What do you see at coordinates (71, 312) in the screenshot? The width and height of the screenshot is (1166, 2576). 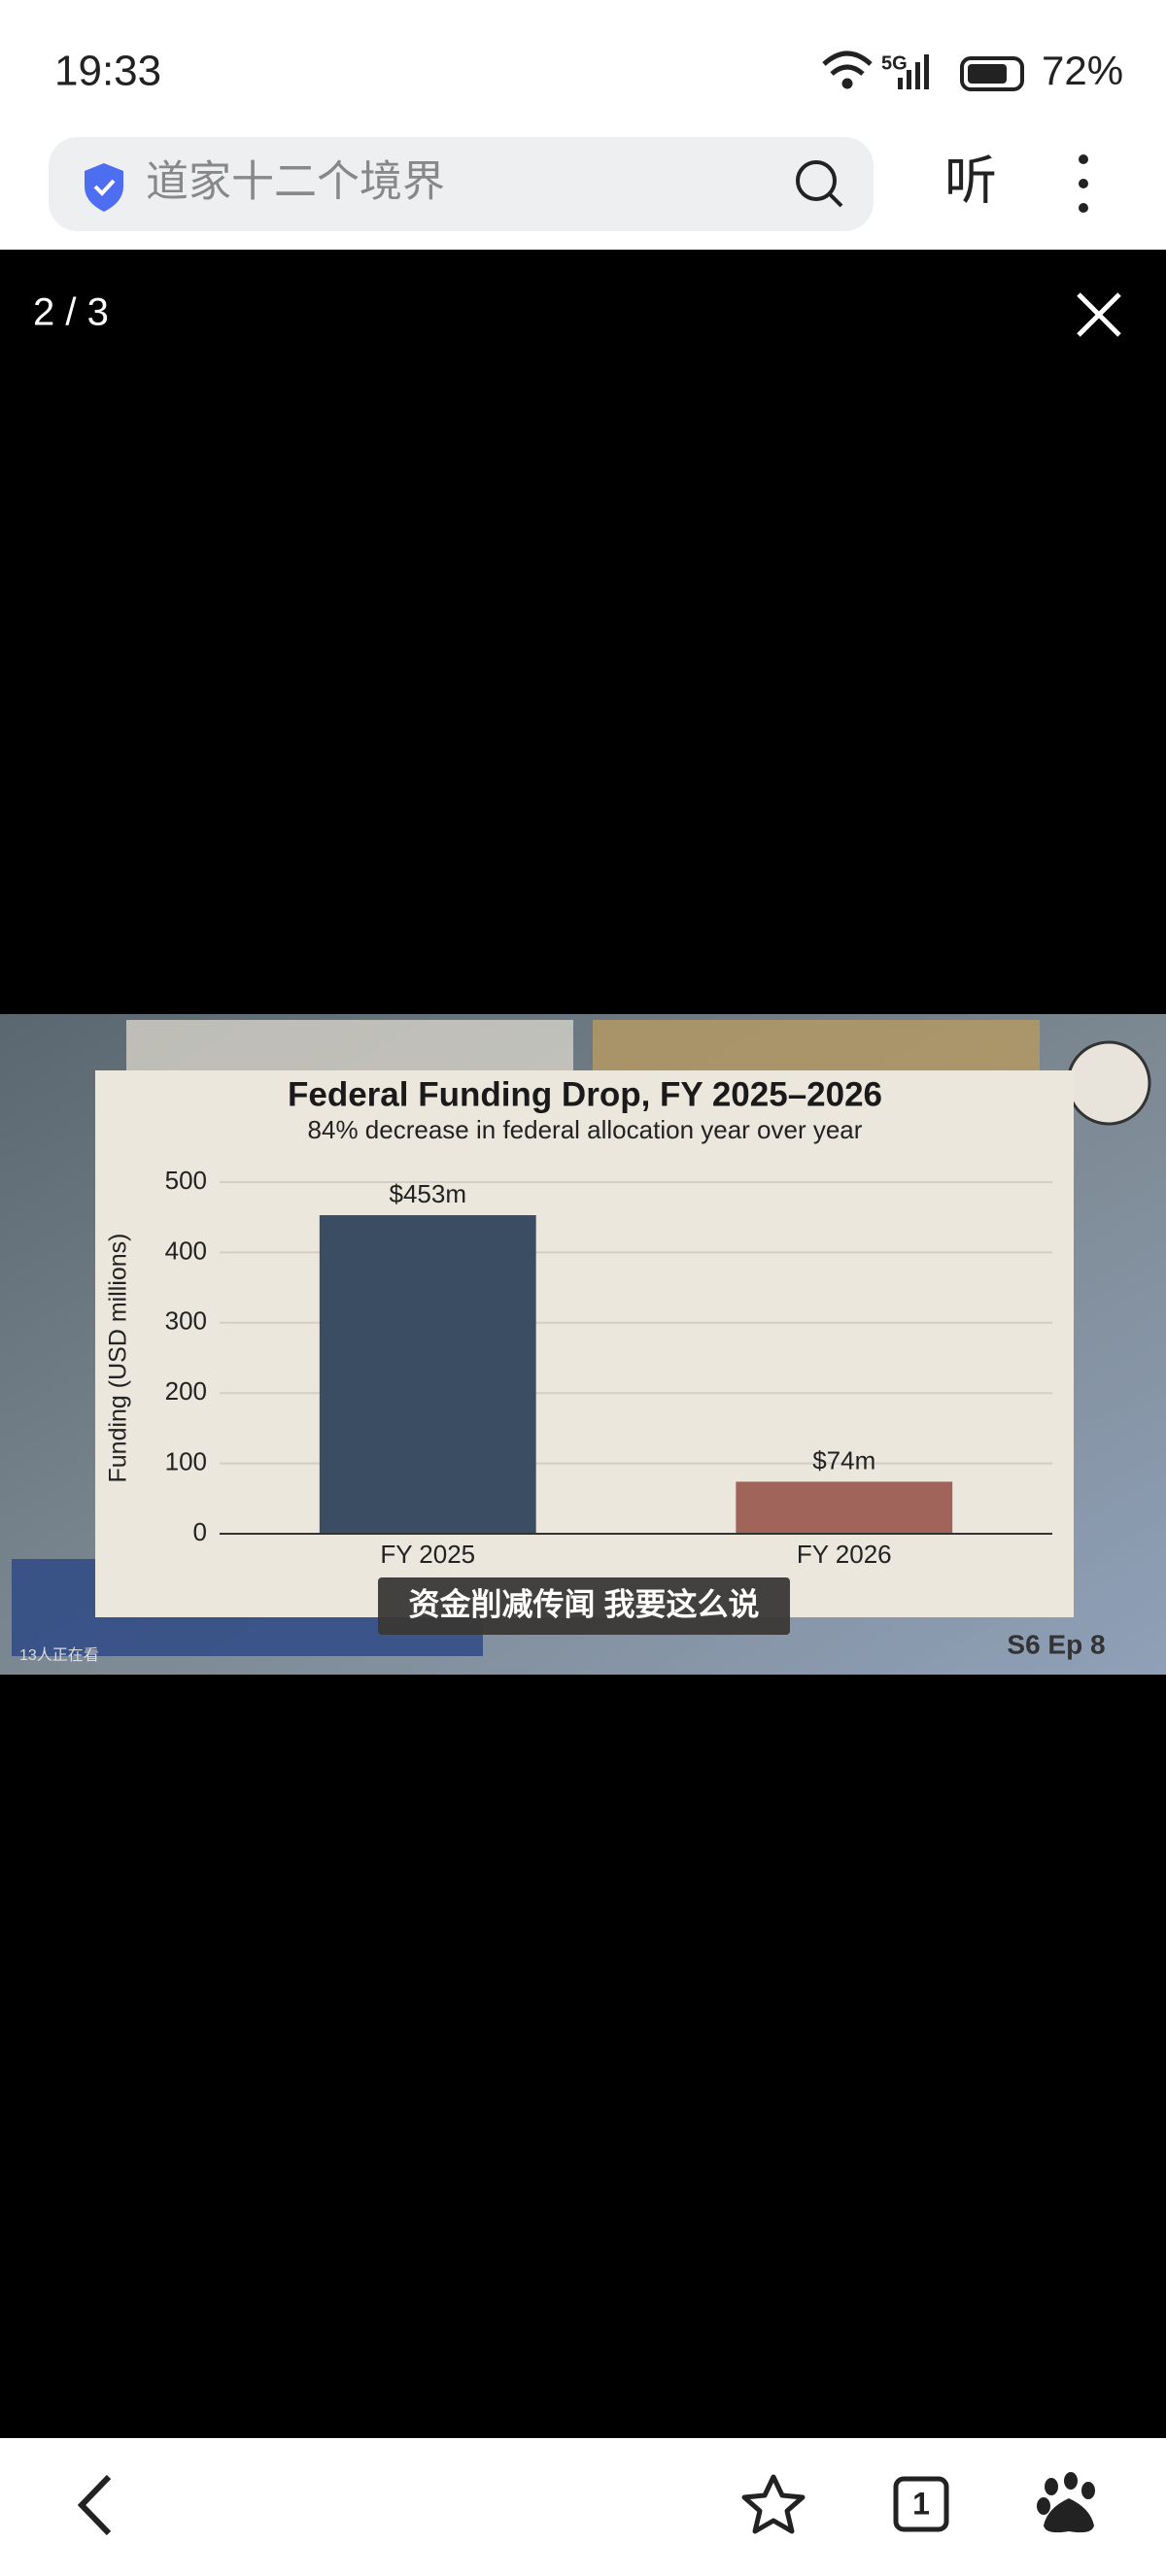 I see `image-counter: 2 / 3` at bounding box center [71, 312].